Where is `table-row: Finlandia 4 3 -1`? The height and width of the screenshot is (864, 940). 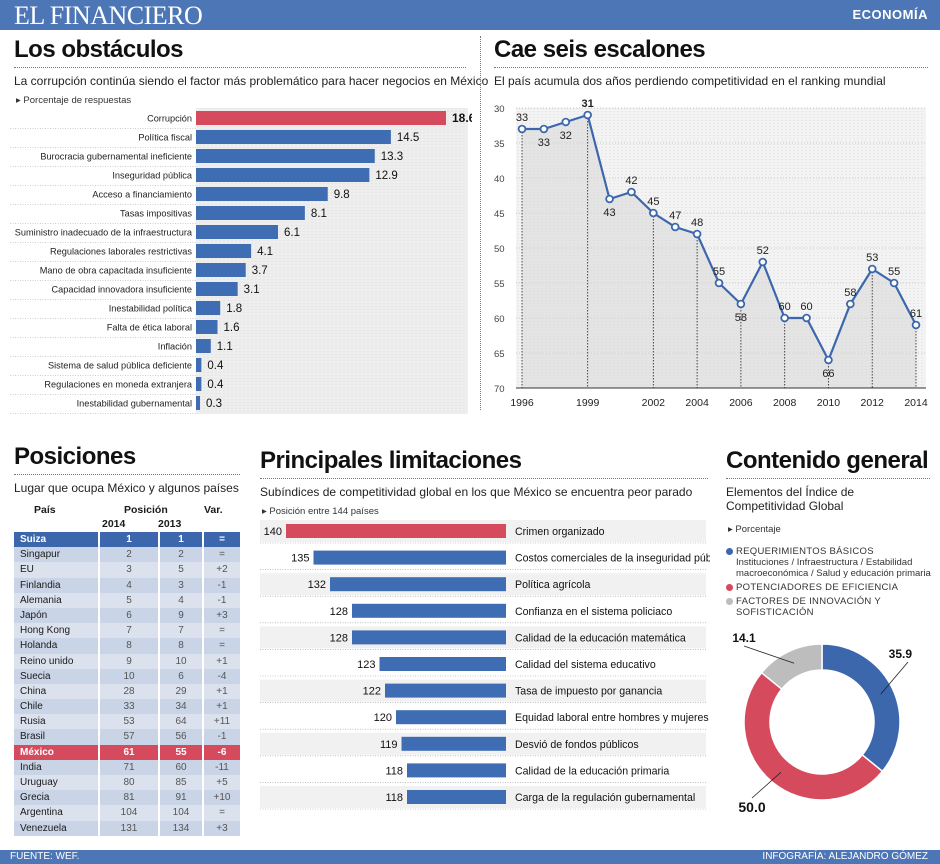
table-row: Finlandia 4 3 -1 is located at coordinates (127, 585).